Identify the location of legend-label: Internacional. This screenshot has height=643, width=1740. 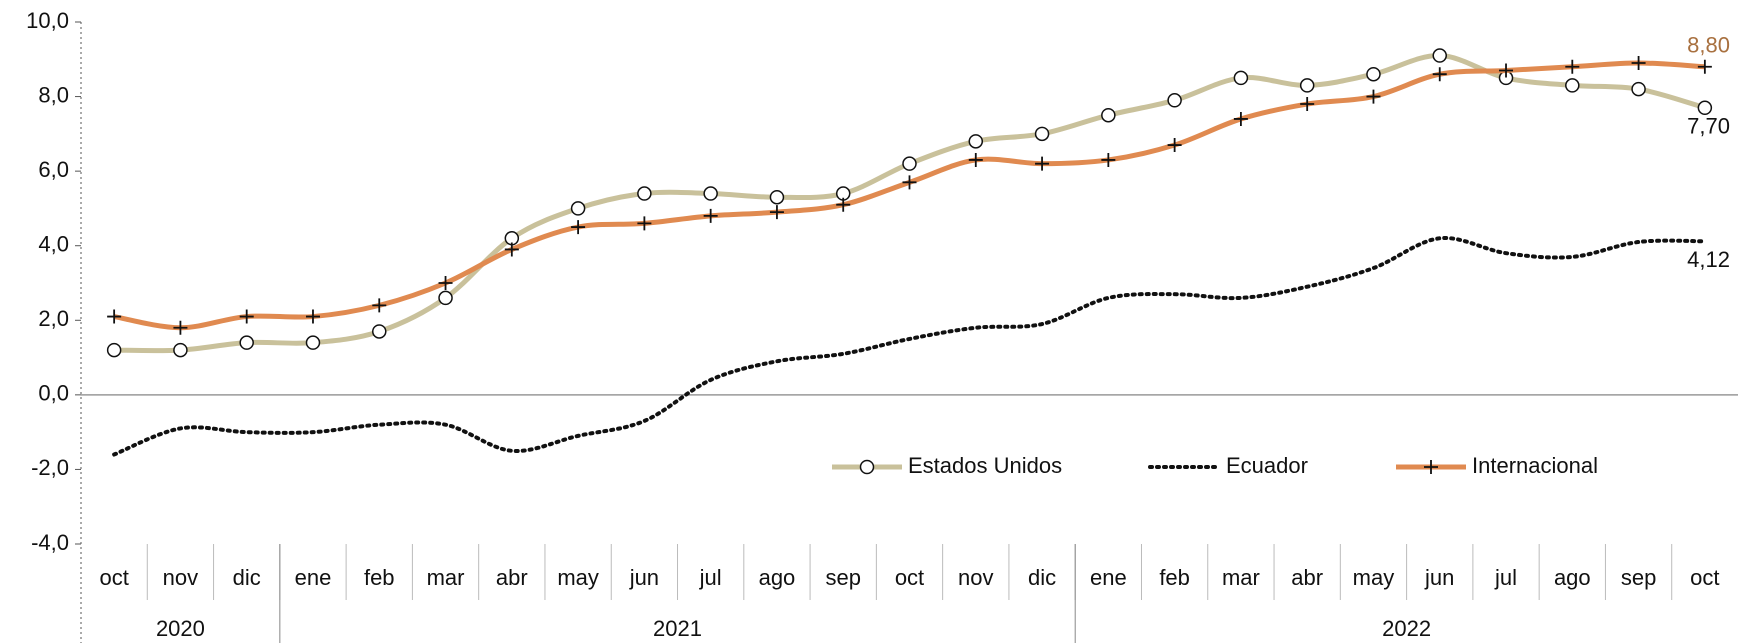
(1535, 465).